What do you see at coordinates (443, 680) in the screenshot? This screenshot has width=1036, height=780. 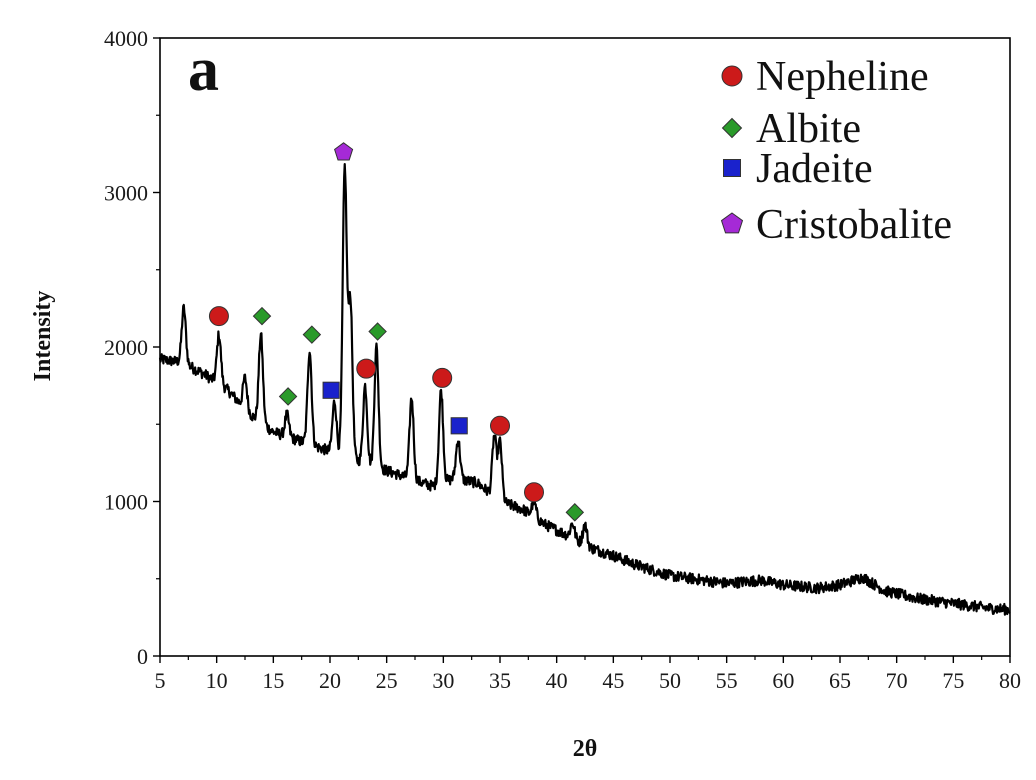 I see `x-tick-label: 30` at bounding box center [443, 680].